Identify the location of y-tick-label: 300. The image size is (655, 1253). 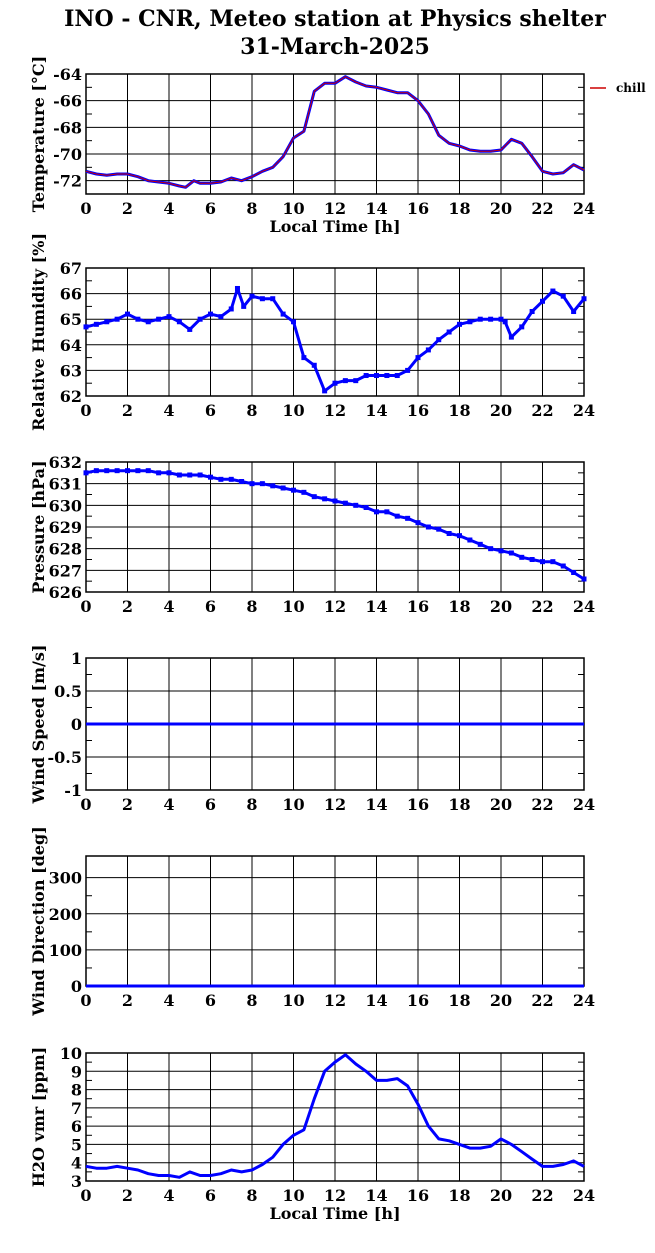
(65, 878).